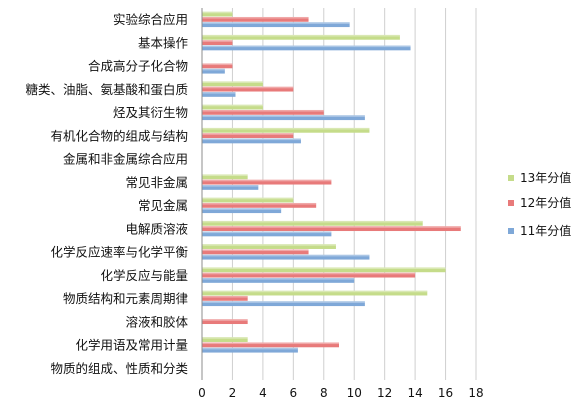 Image resolution: width=580 pixels, height=405 pixels. What do you see at coordinates (384, 393) in the screenshot?
I see `x-tick-label: 12` at bounding box center [384, 393].